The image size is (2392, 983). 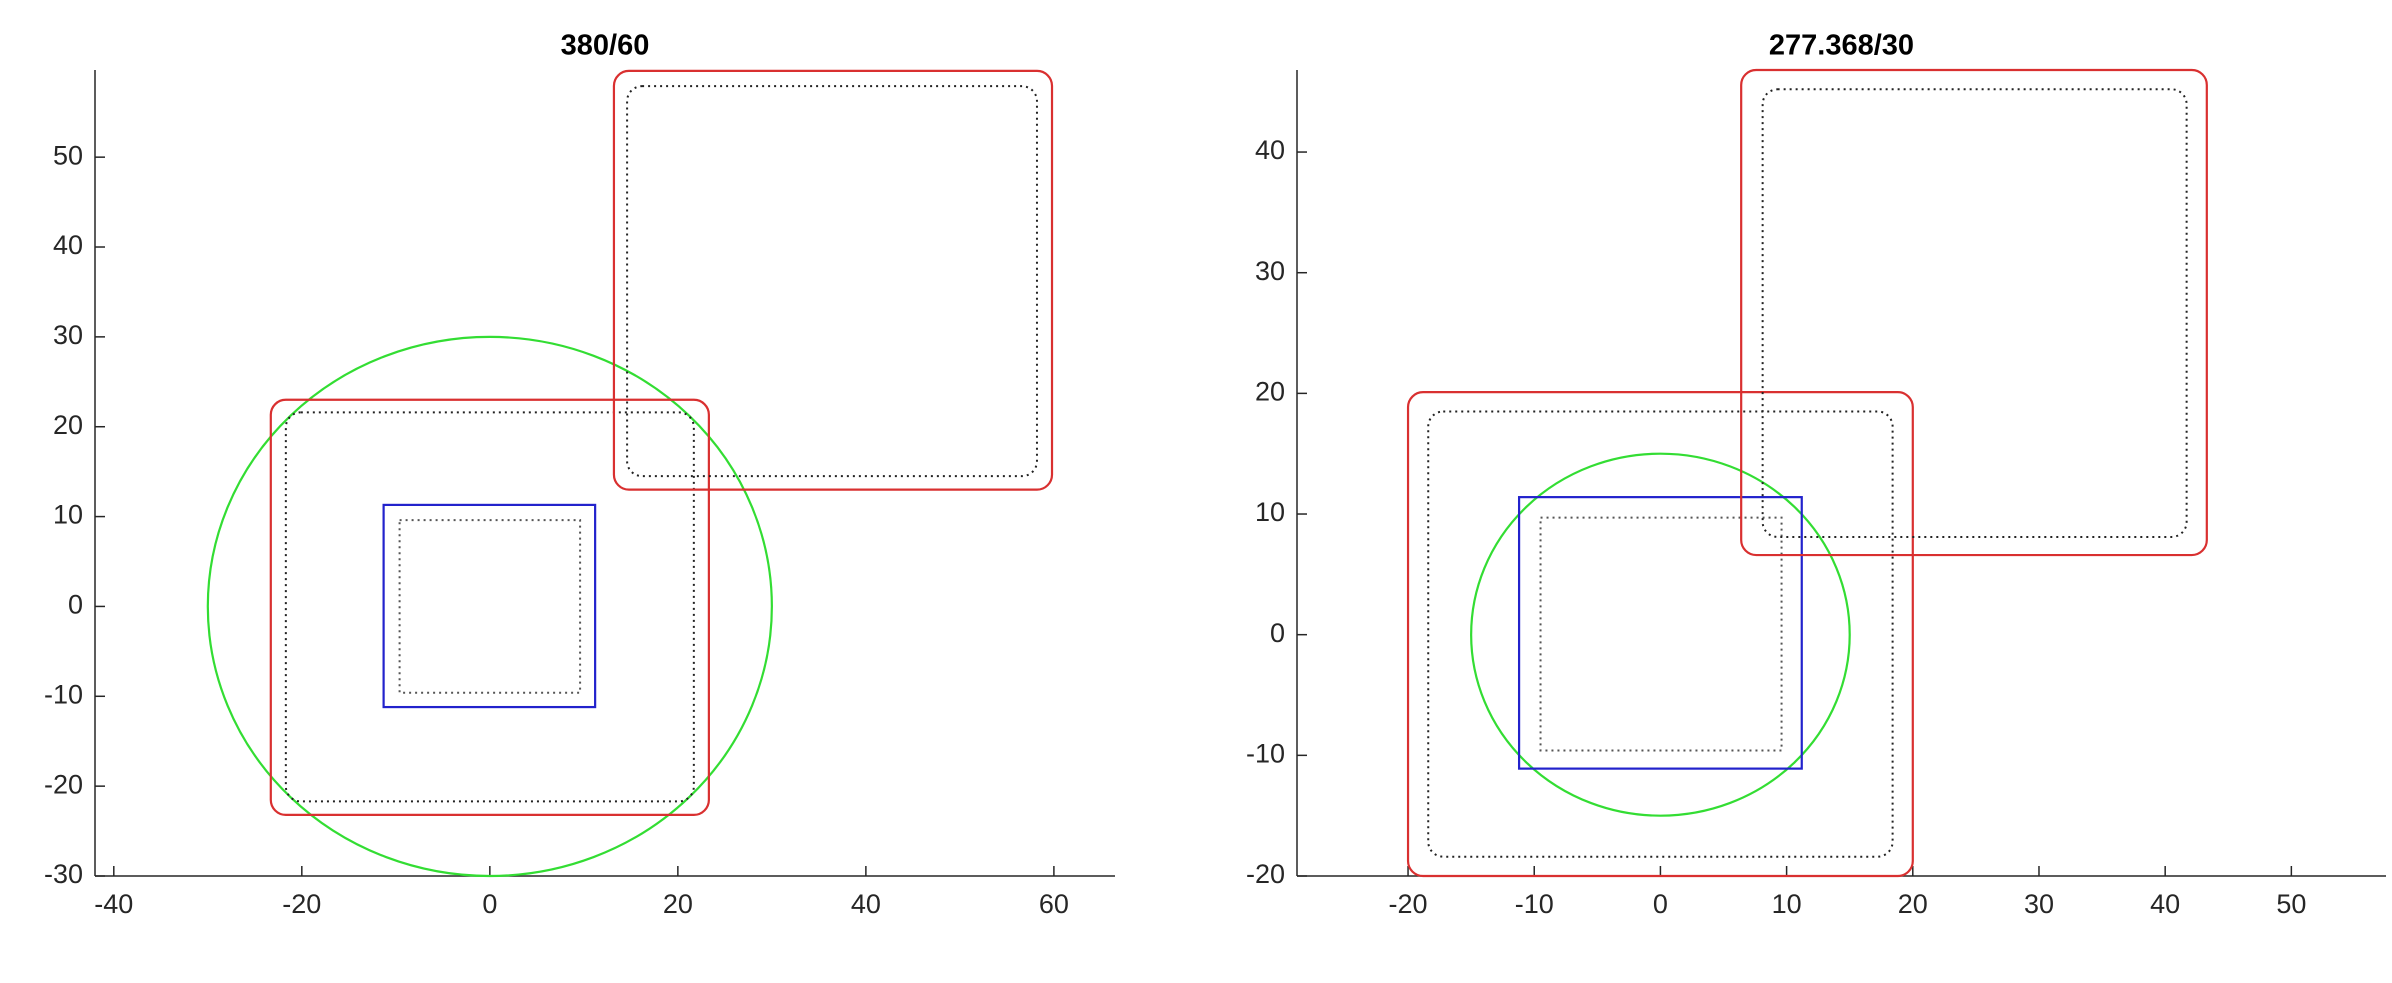 I want to click on y-tick-label: 50, so click(x=68, y=155).